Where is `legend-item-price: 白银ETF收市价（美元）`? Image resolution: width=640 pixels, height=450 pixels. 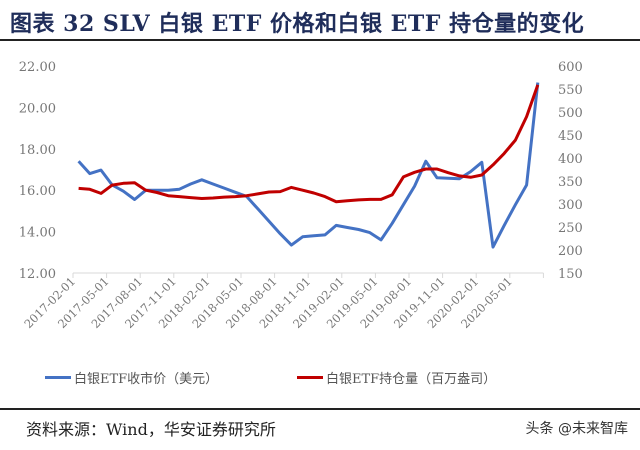
legend-item-price: 白银ETF收市价（美元） is located at coordinates (131, 377).